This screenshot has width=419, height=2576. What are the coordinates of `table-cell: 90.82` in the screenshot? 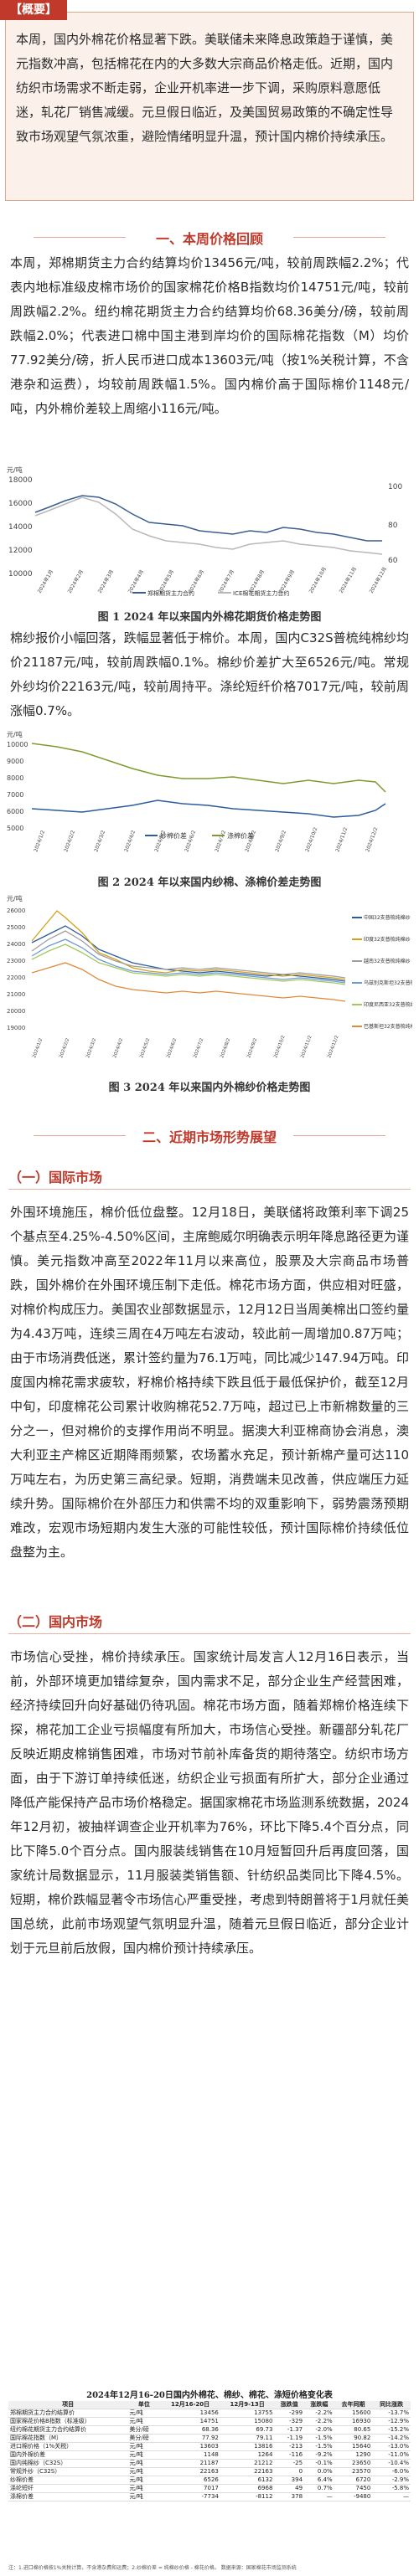 It's located at (353, 2439).